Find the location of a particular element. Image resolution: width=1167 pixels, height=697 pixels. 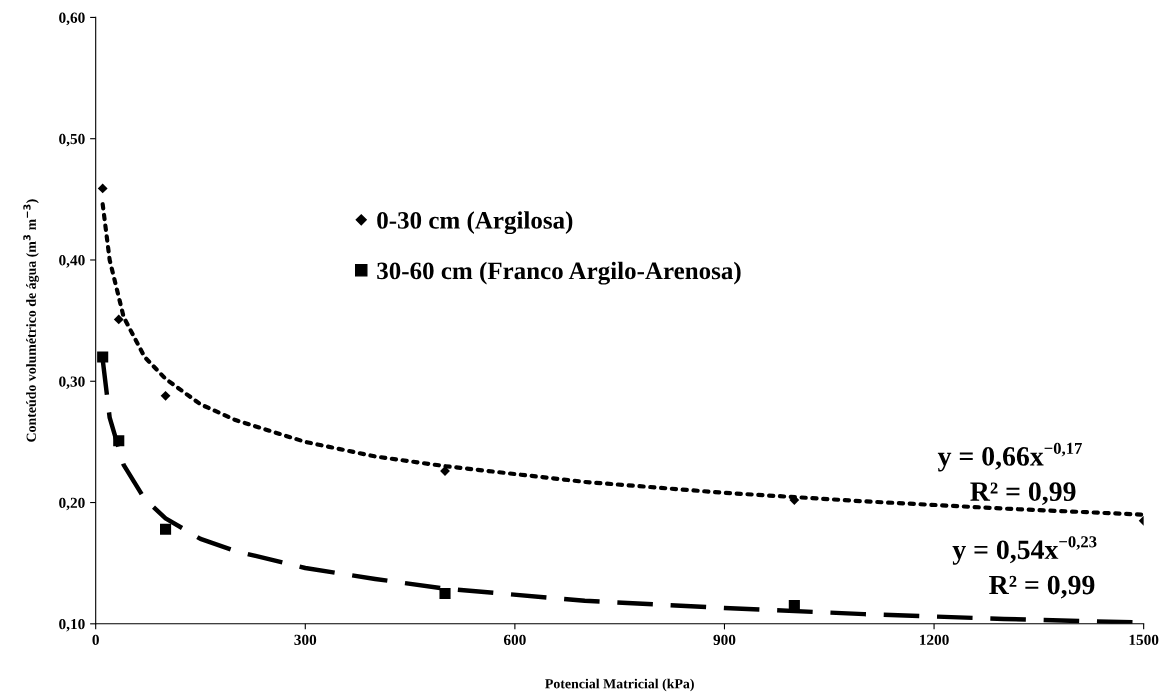

x-tick-label: 0 is located at coordinates (95, 639).